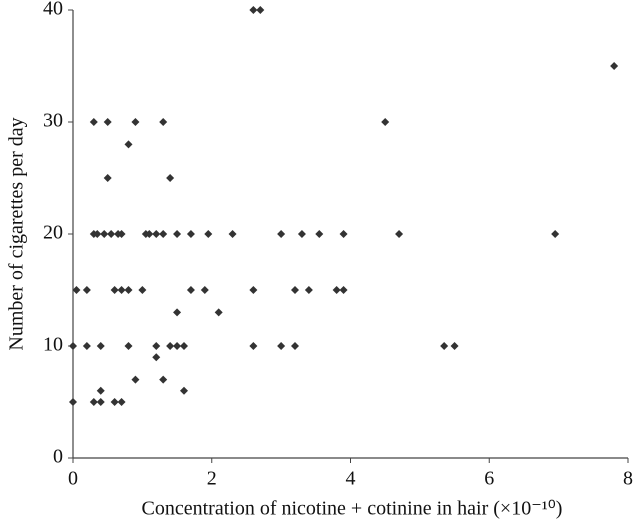 The width and height of the screenshot is (640, 525). I want to click on y-tick-label: 20, so click(53, 233).